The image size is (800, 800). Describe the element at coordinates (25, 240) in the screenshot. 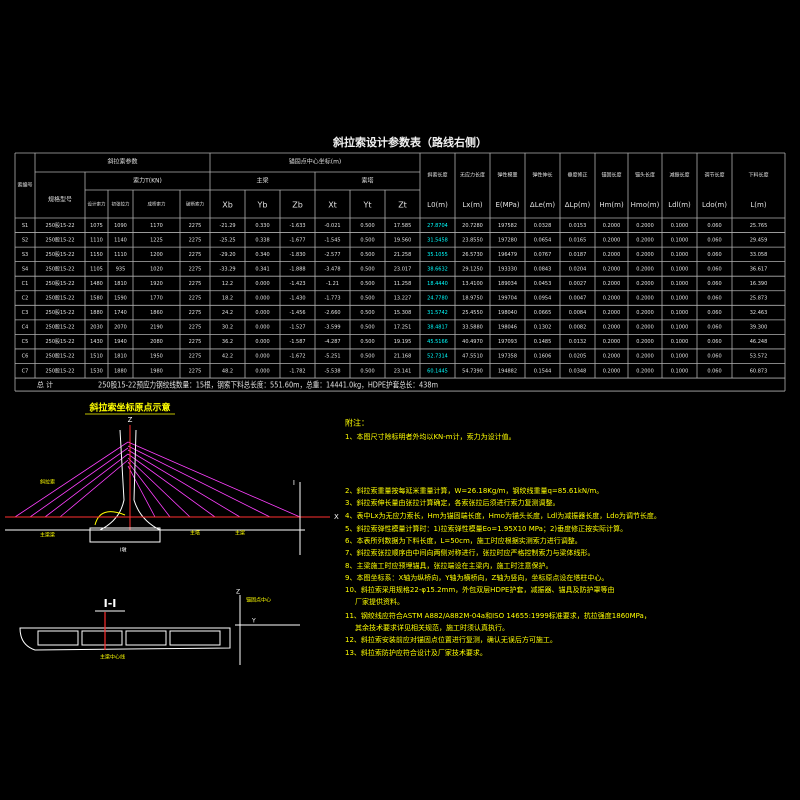

I see `cell: S2` at that location.